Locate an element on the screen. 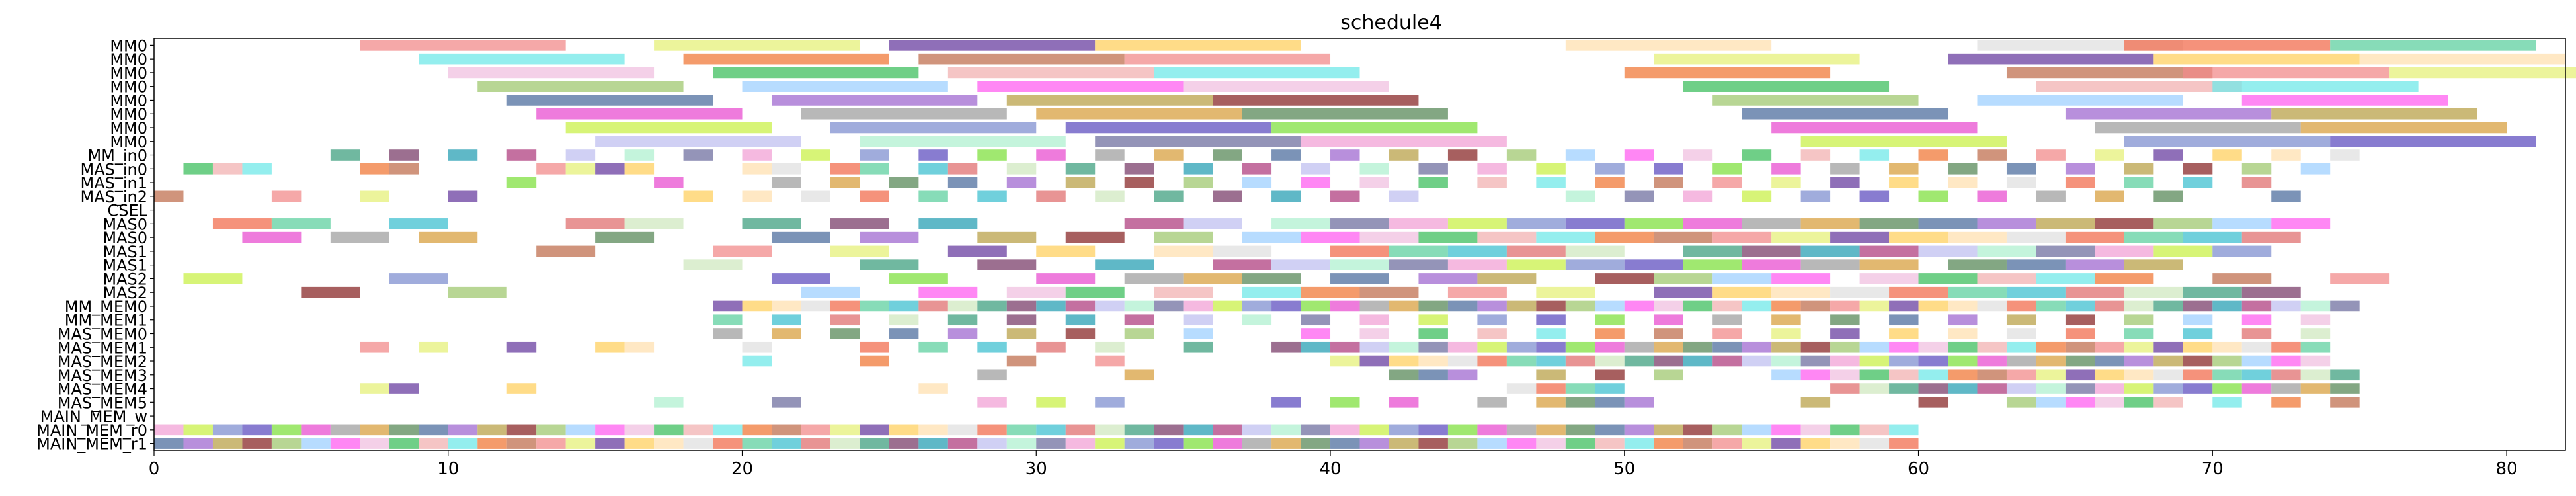  x-tick-label: 10 is located at coordinates (448, 469).